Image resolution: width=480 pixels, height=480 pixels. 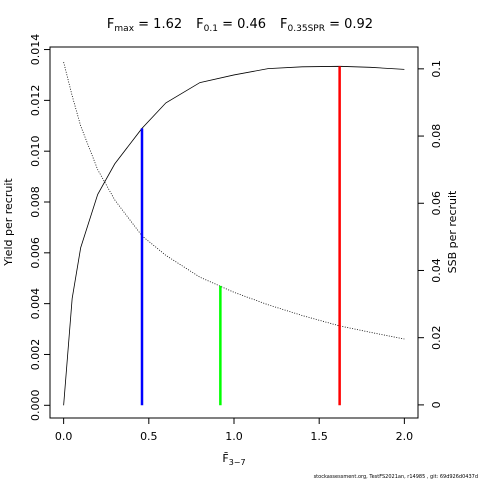 I want to click on y2-tick-label: 0.04, so click(x=436, y=270).